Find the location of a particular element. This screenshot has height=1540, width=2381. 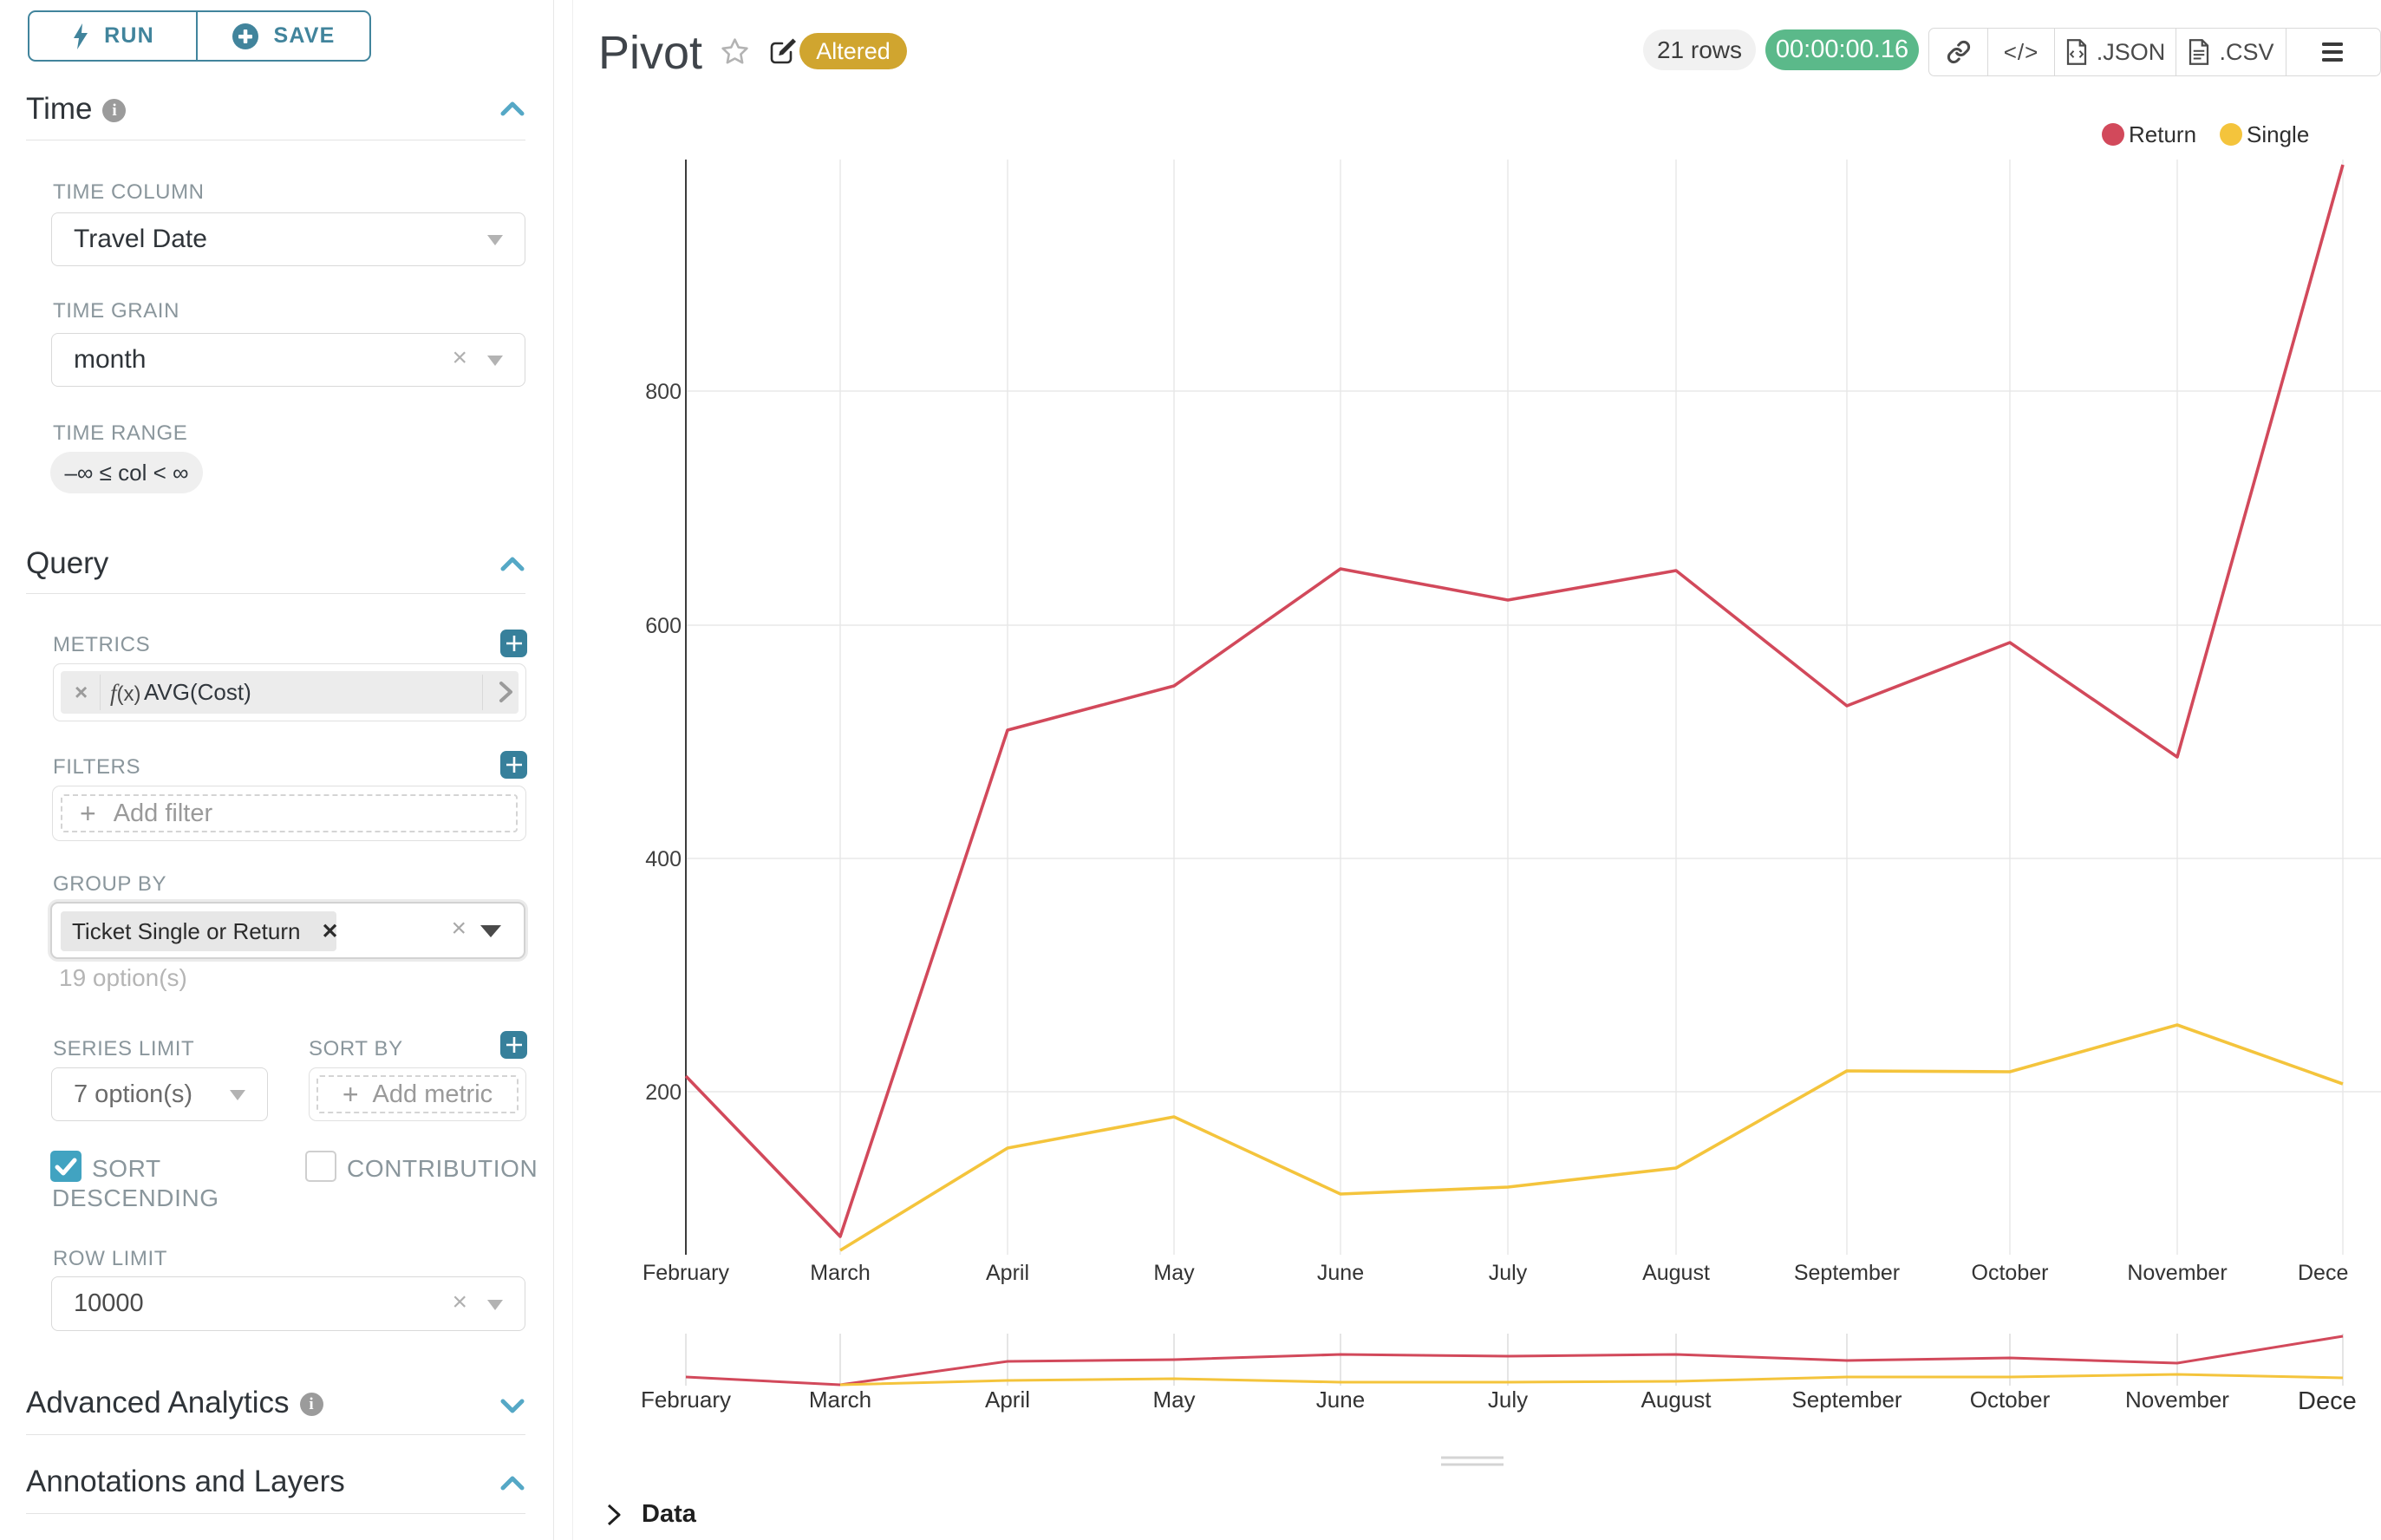

svg-text: 600 is located at coordinates (664, 626).